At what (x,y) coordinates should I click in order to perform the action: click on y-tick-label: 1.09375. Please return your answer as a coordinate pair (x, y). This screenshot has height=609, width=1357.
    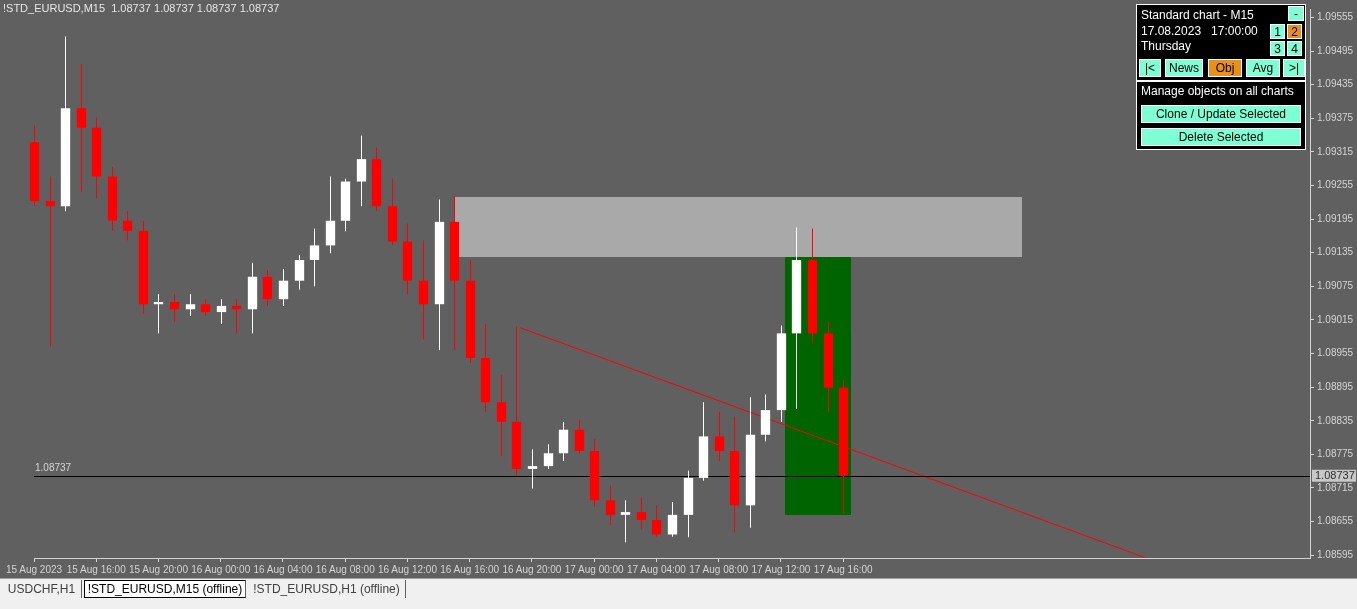
    Looking at the image, I should click on (1335, 117).